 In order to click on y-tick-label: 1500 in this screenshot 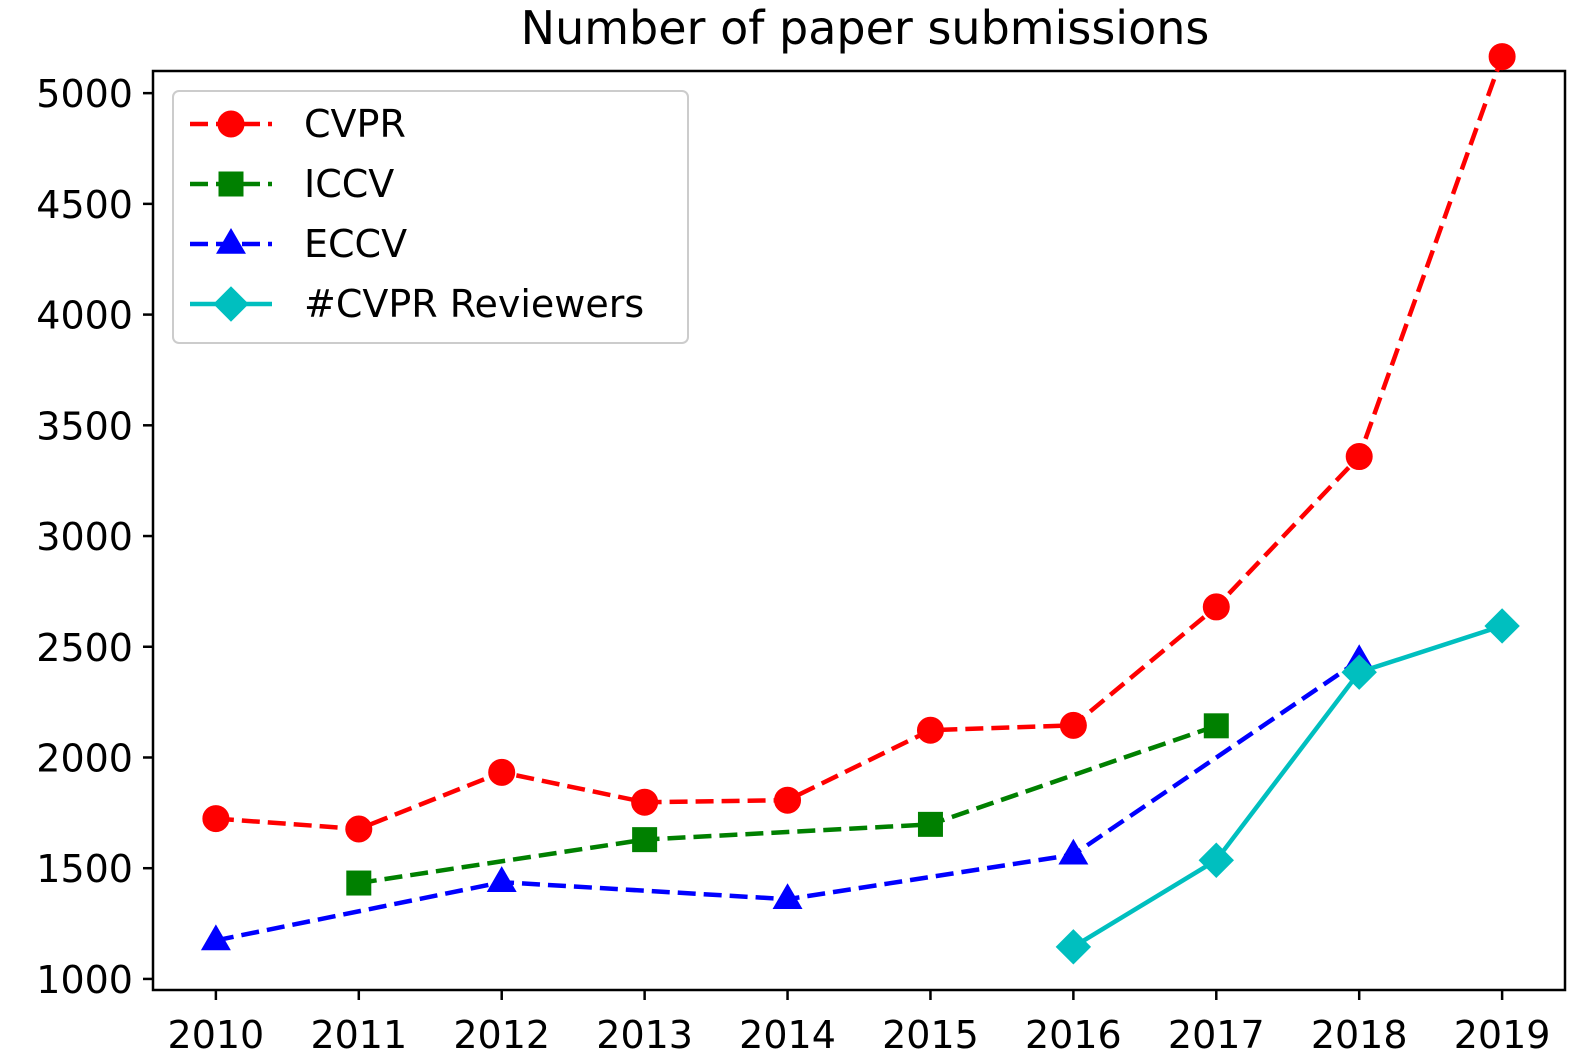, I will do `click(84, 869)`.